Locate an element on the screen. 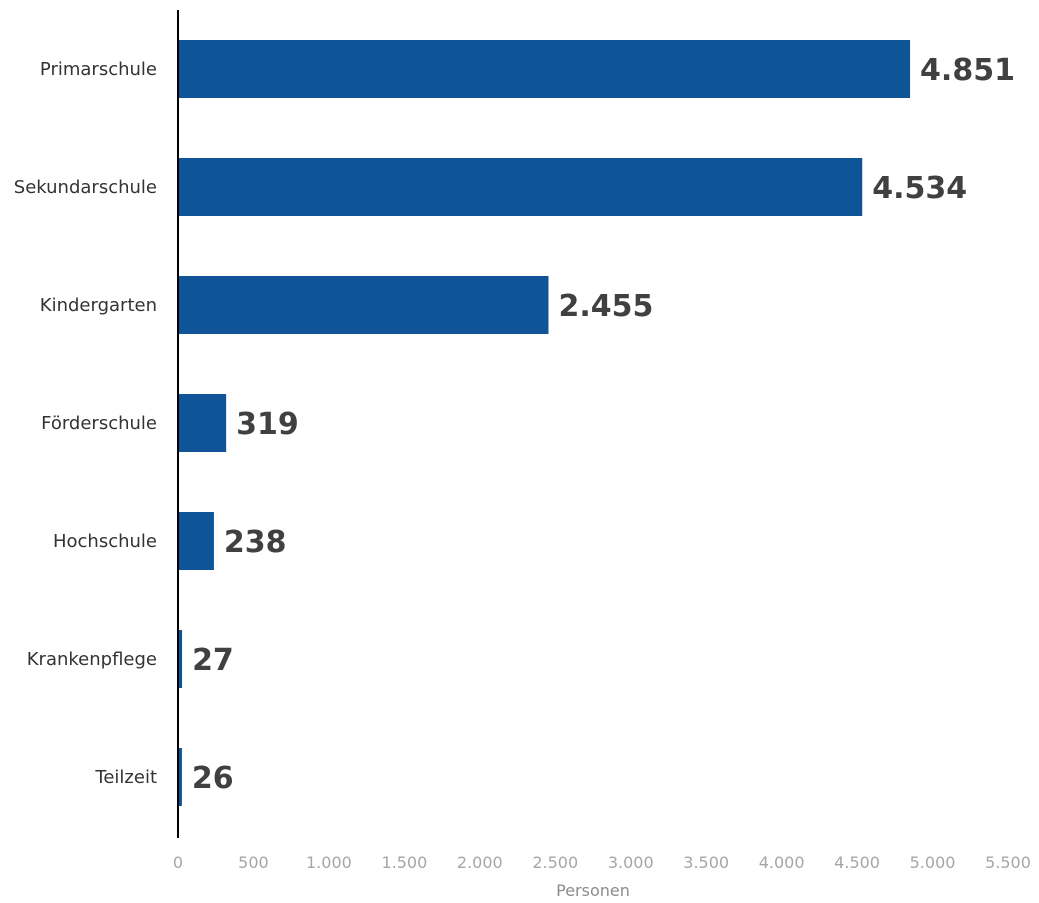 The height and width of the screenshot is (903, 1039). value-label: 319 is located at coordinates (267, 424).